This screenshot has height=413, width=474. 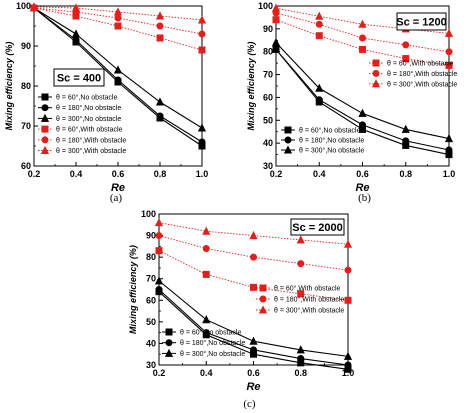 What do you see at coordinates (268, 75) in the screenshot?
I see `y-tick-label: 70` at bounding box center [268, 75].